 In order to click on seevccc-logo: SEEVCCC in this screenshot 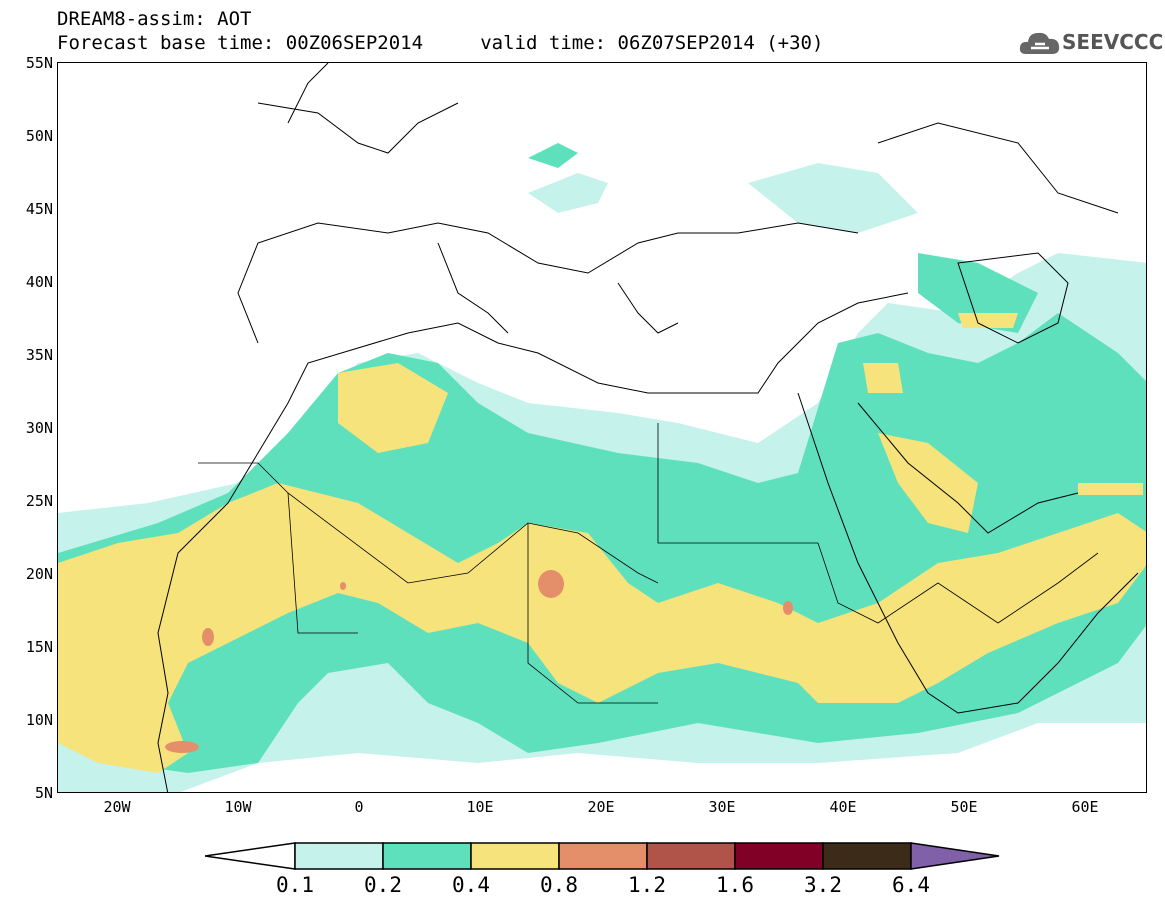, I will do `click(1090, 42)`.